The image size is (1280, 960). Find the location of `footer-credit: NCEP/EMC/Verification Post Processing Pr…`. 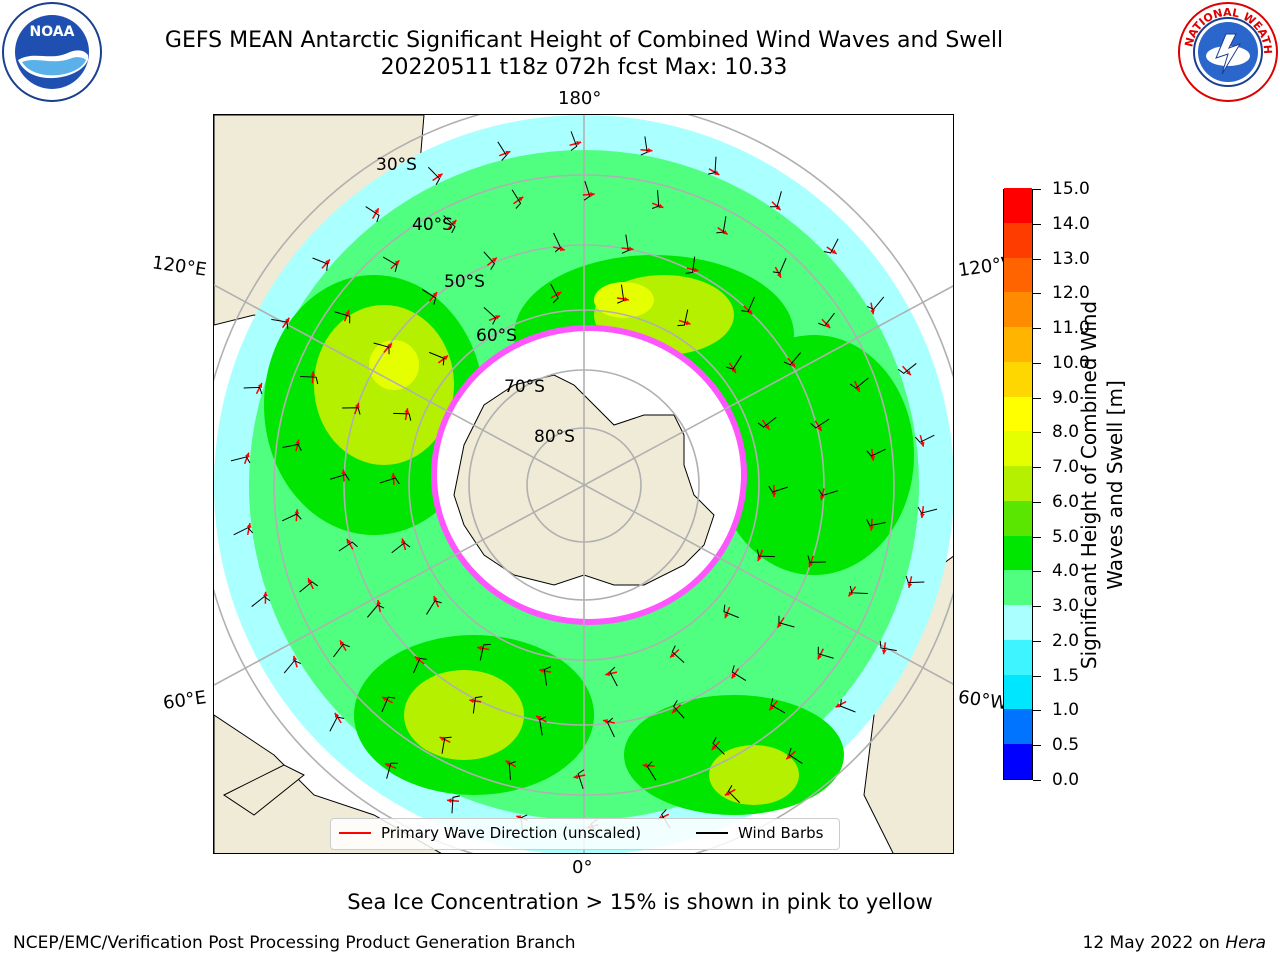

footer-credit: NCEP/EMC/Verification Post Processing Pr… is located at coordinates (294, 943).